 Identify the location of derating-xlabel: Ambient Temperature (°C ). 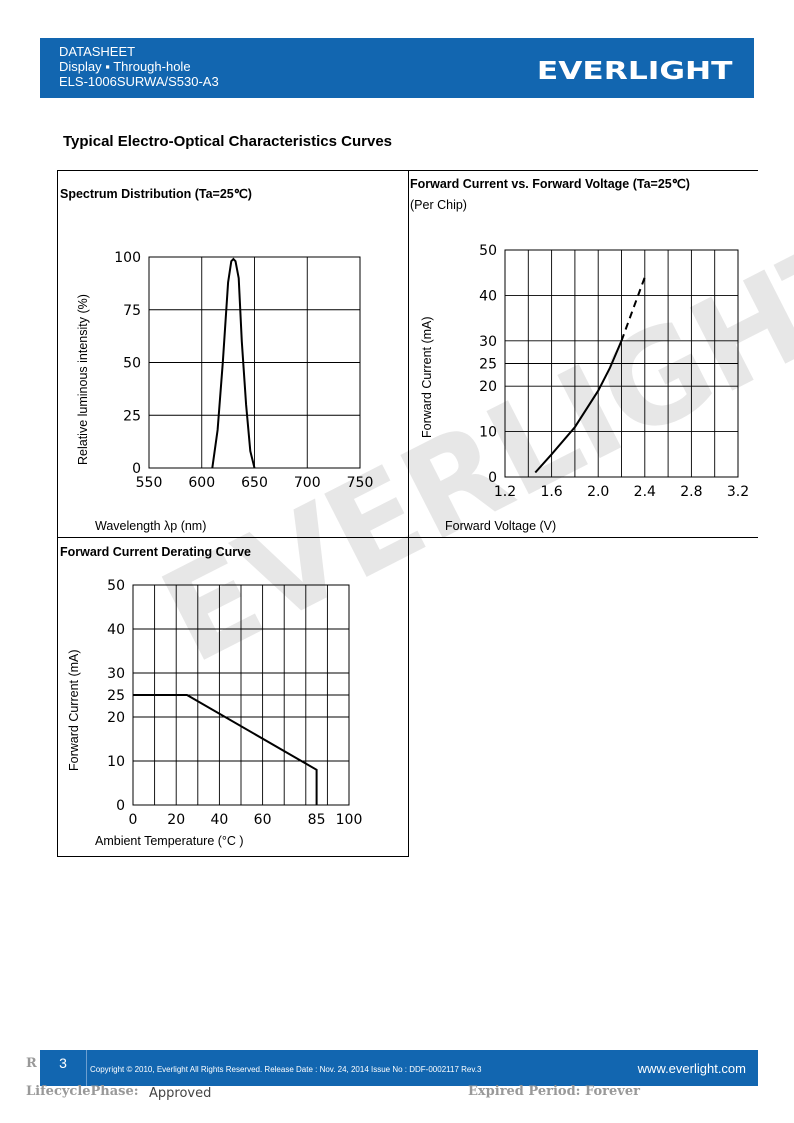
(169, 841).